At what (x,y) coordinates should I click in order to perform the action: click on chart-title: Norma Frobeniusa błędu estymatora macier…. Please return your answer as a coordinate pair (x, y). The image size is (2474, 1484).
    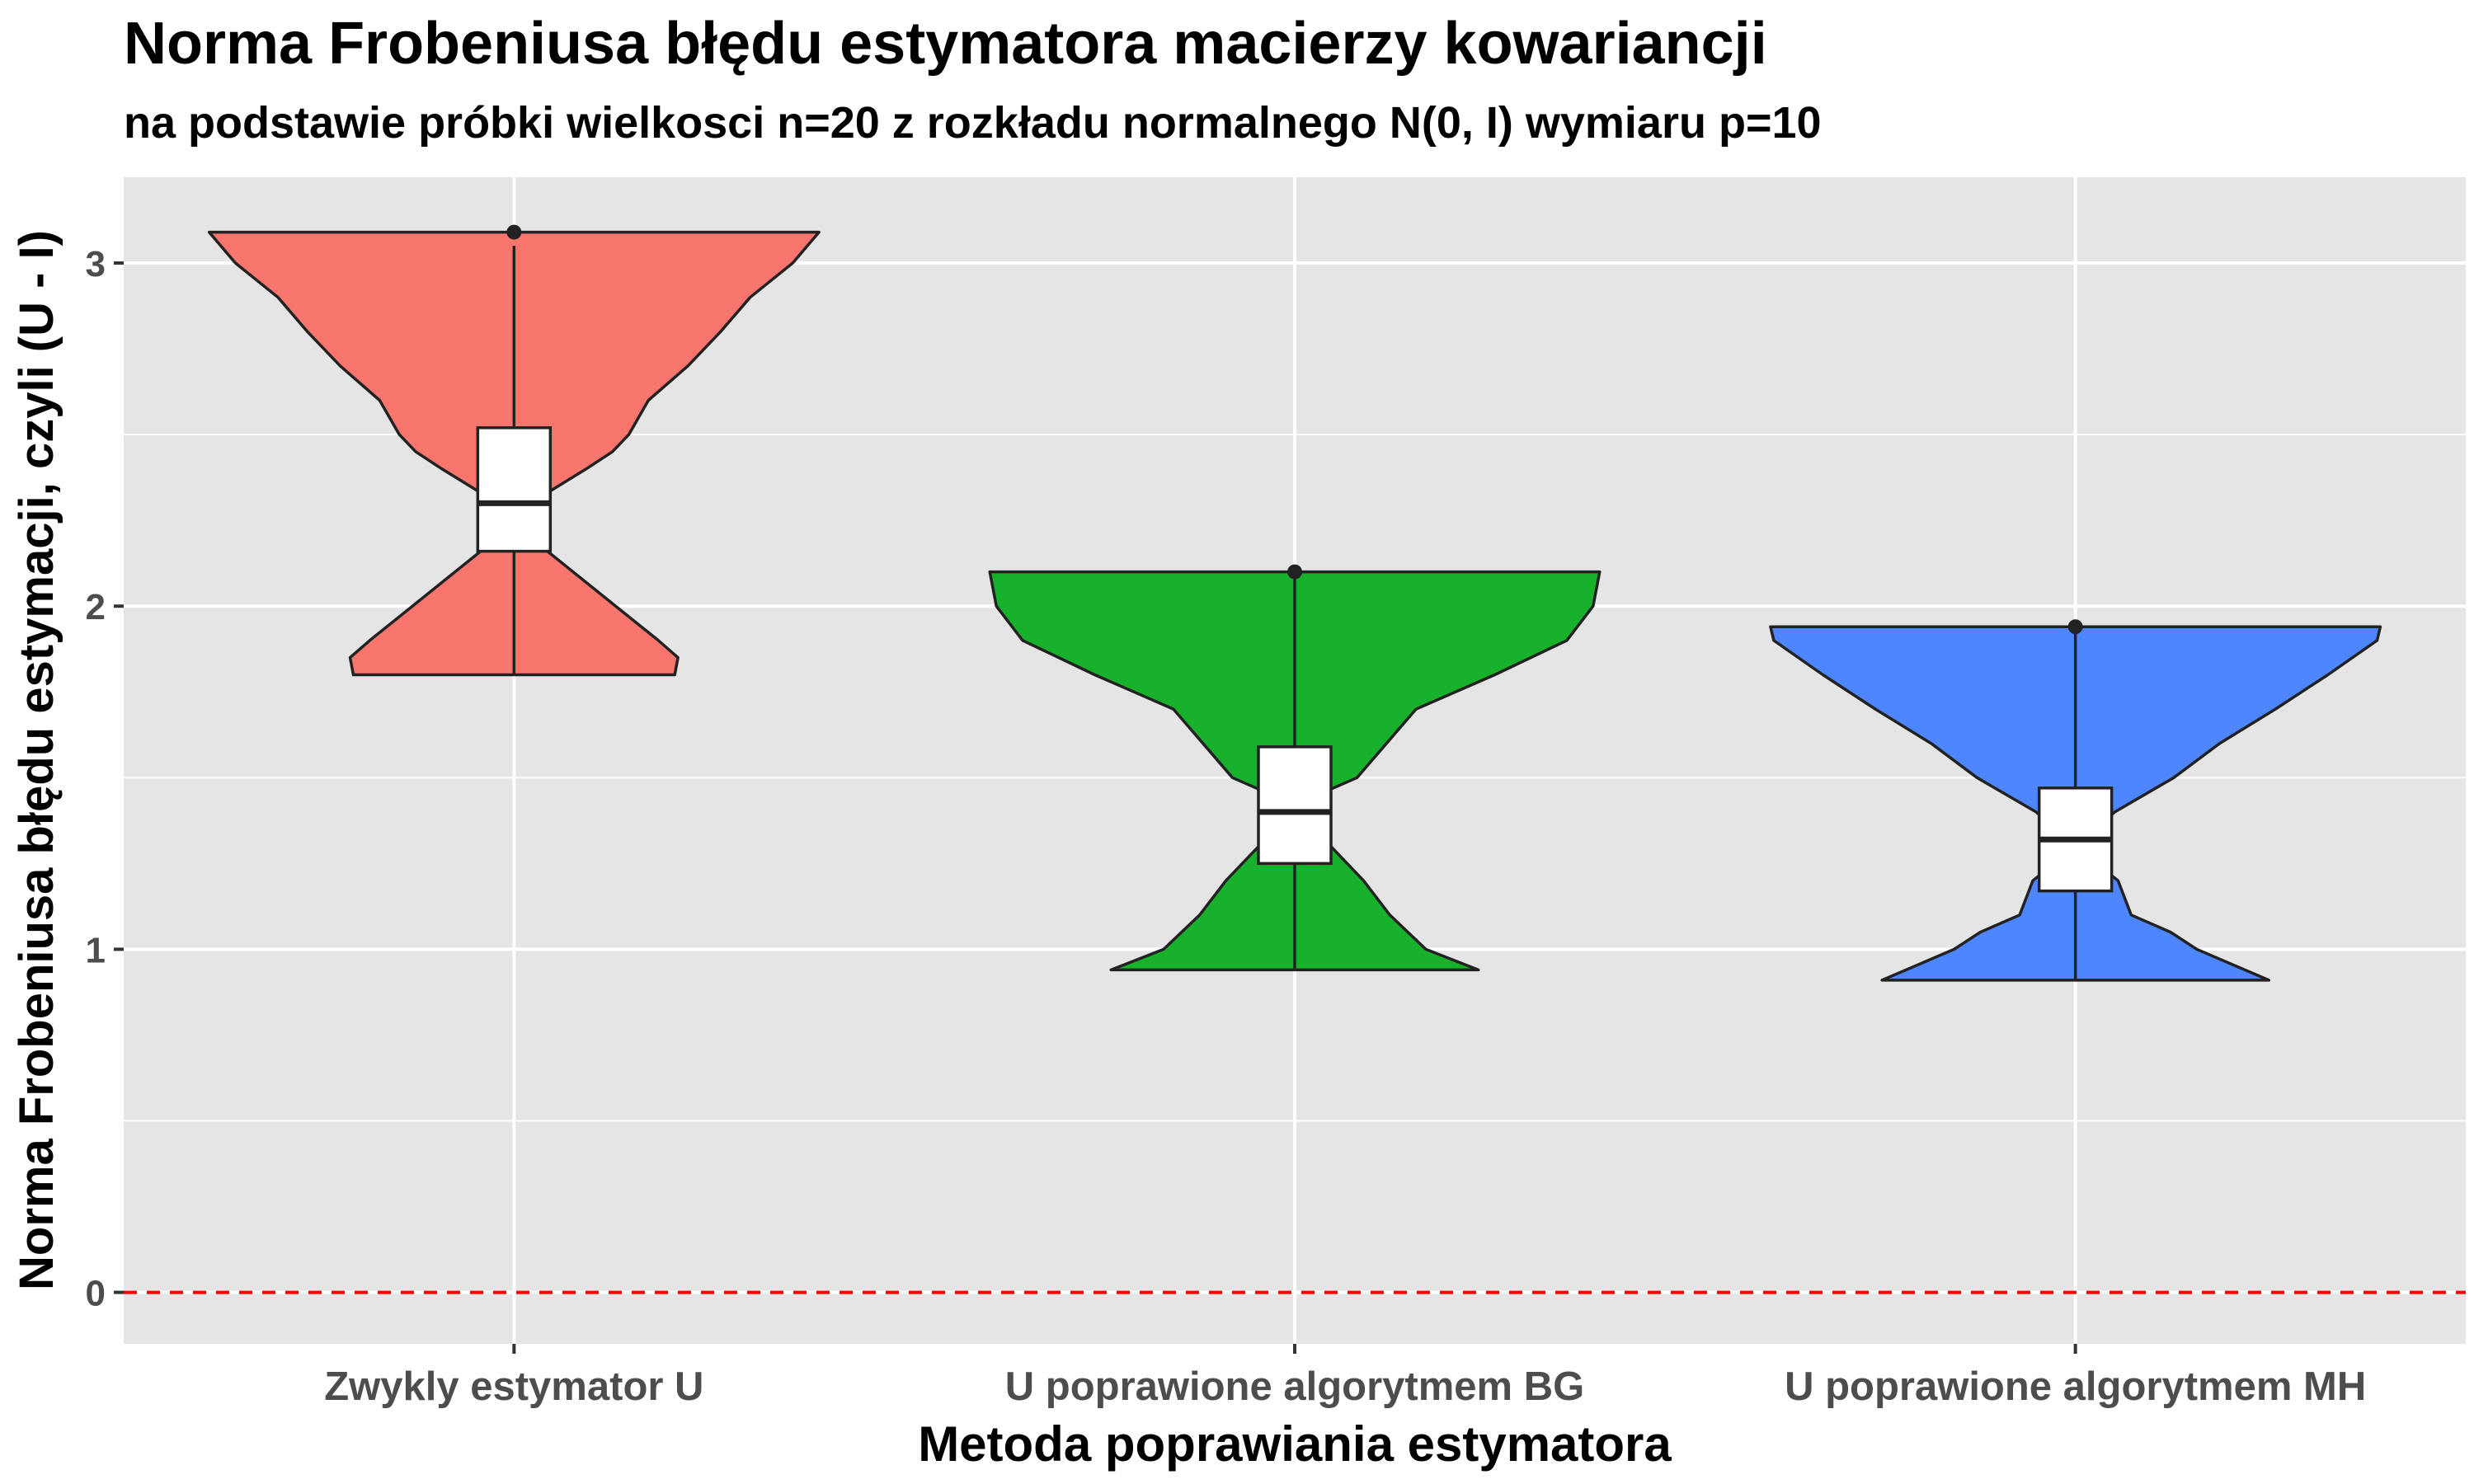
    Looking at the image, I should click on (945, 44).